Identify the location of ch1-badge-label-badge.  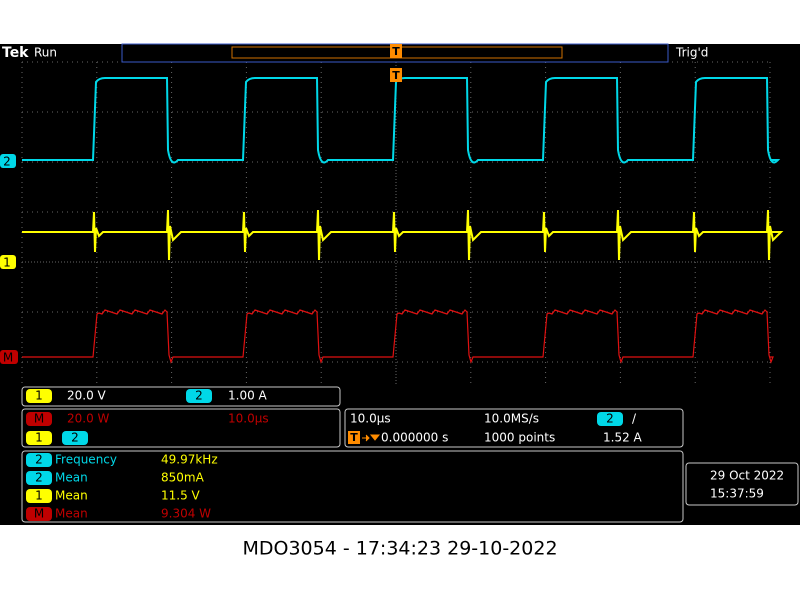
(39, 396).